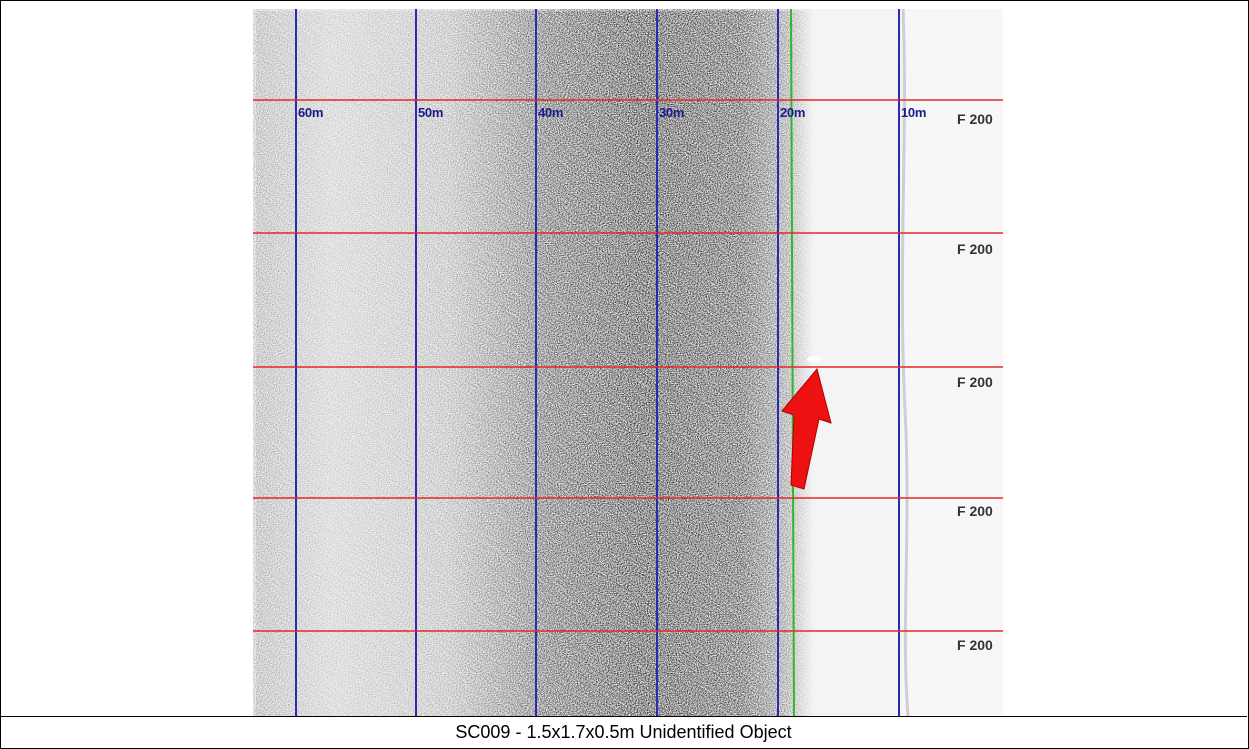  What do you see at coordinates (814, 359) in the screenshot?
I see `target-highlight` at bounding box center [814, 359].